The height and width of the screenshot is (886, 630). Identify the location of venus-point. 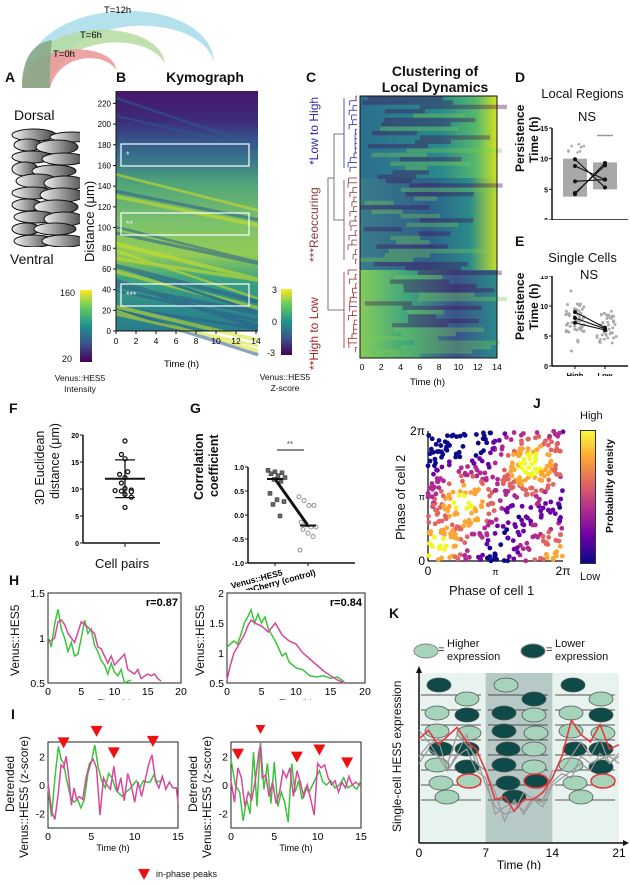
(277, 499).